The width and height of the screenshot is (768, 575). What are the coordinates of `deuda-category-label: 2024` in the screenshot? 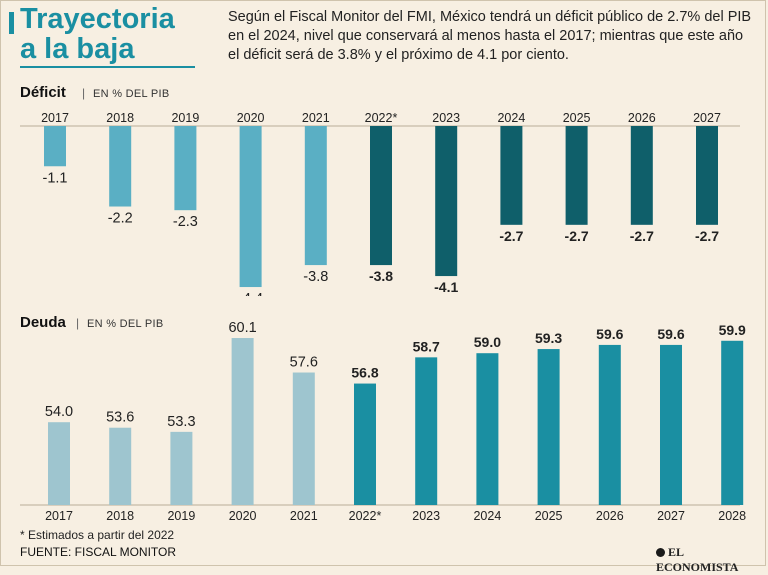 It's located at (487, 516).